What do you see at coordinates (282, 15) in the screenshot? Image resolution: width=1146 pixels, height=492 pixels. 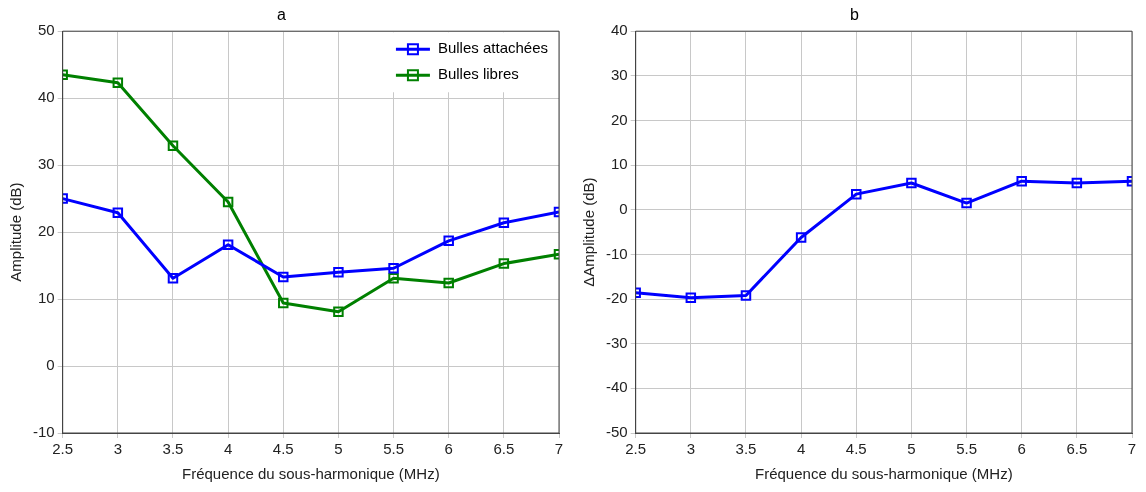 I see `chart-title: a` at bounding box center [282, 15].